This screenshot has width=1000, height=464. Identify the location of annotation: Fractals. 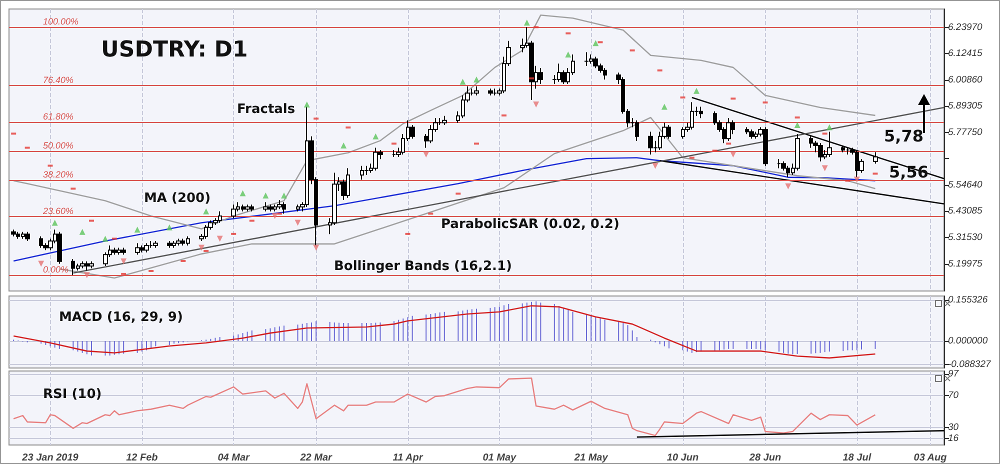
(266, 109).